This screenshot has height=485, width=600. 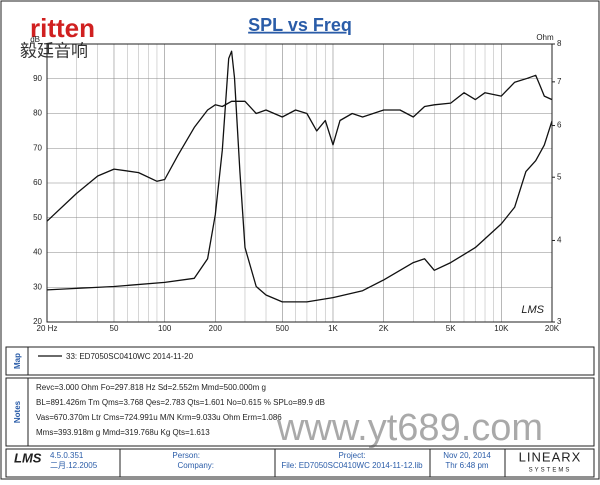 I want to click on footer-app: LMS, so click(x=28, y=457).